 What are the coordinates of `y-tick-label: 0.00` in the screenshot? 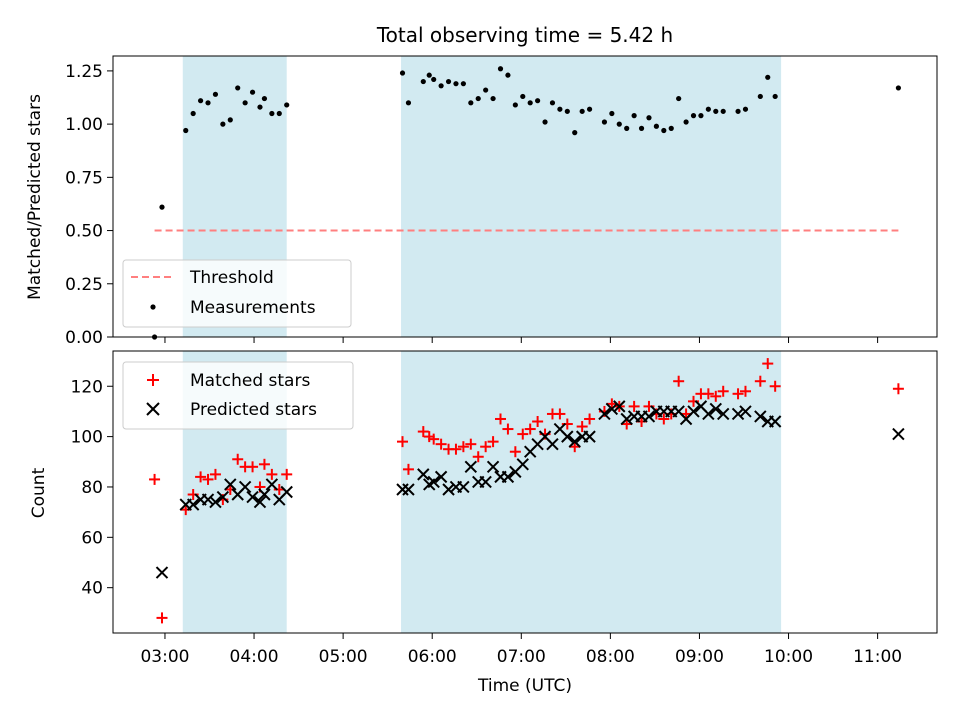 It's located at (84, 338).